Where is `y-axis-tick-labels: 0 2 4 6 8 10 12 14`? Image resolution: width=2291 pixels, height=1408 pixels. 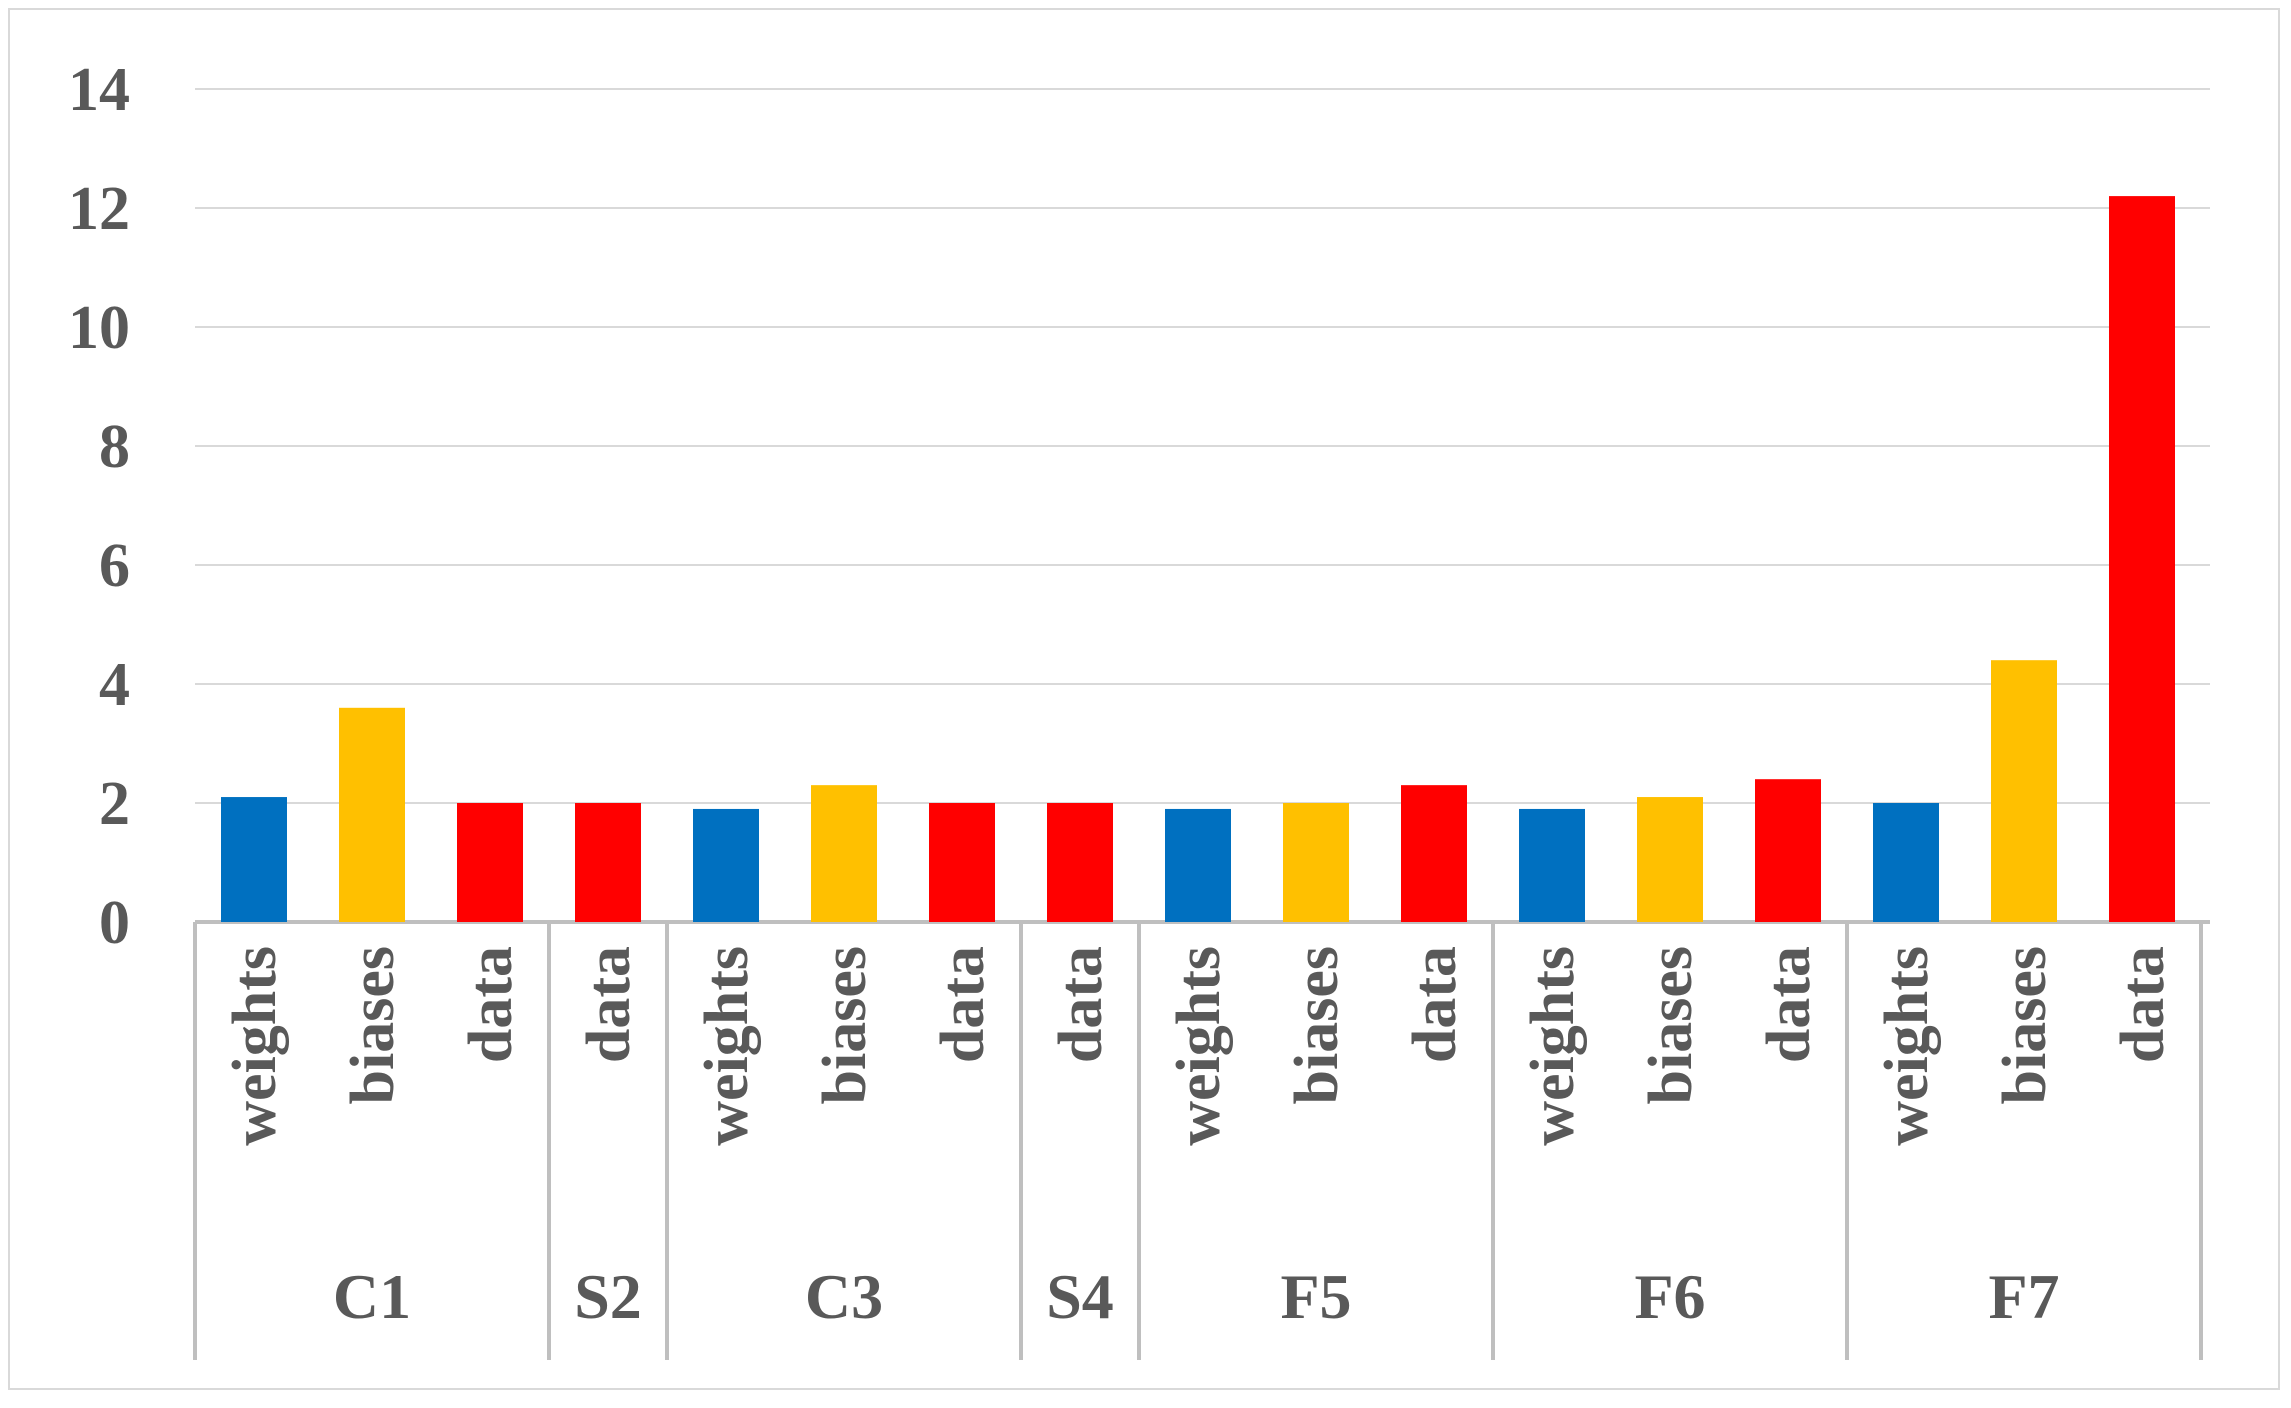 y-axis-tick-labels: 0 2 4 6 8 10 12 14 is located at coordinates (99, 506).